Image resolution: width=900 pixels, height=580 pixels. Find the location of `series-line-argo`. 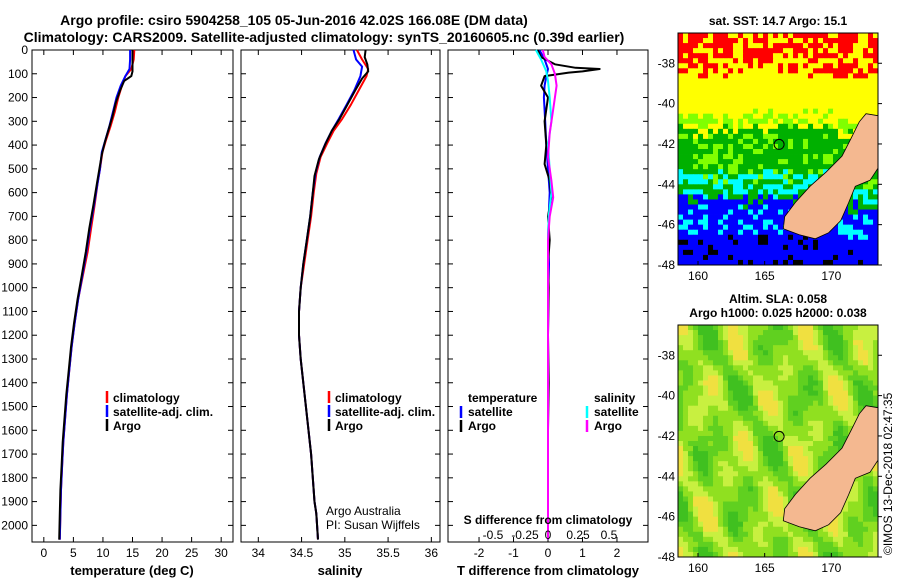

series-line-argo is located at coordinates (96, 295).